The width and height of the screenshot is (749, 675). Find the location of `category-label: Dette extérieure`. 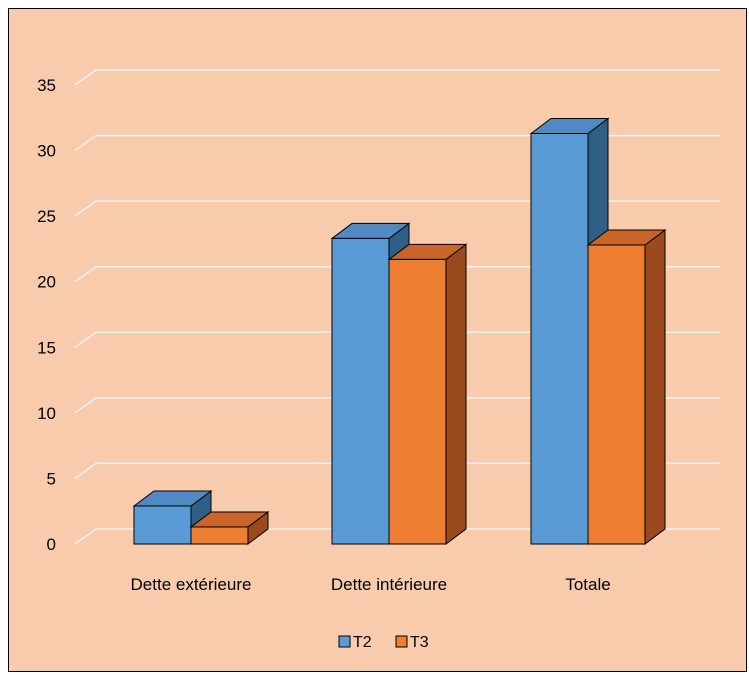

category-label: Dette extérieure is located at coordinates (191, 584).